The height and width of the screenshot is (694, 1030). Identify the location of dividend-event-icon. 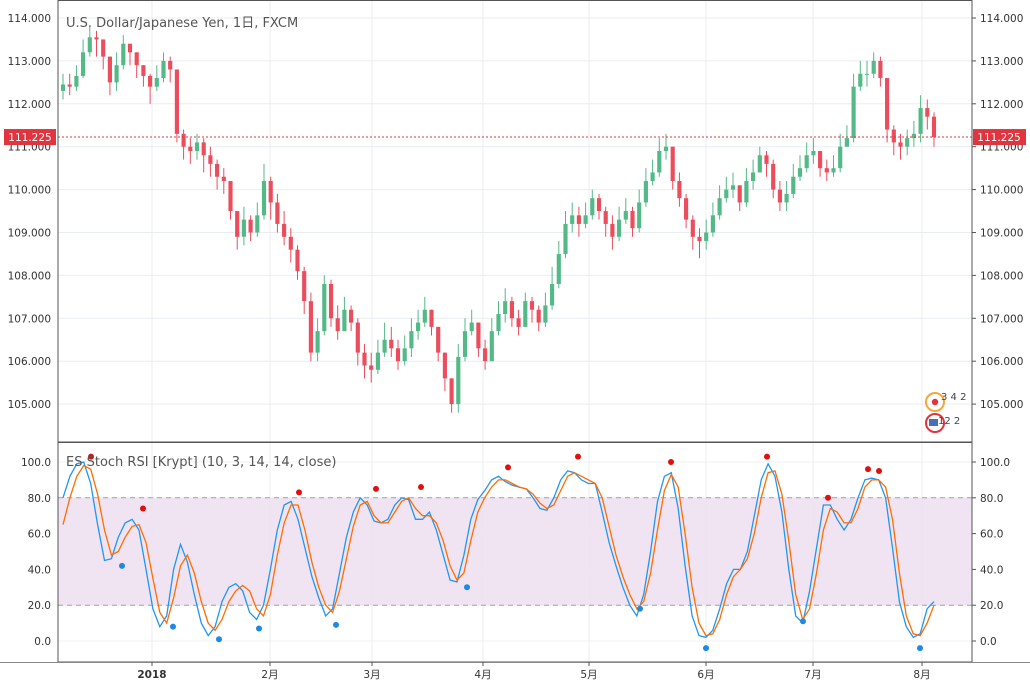
(935, 402).